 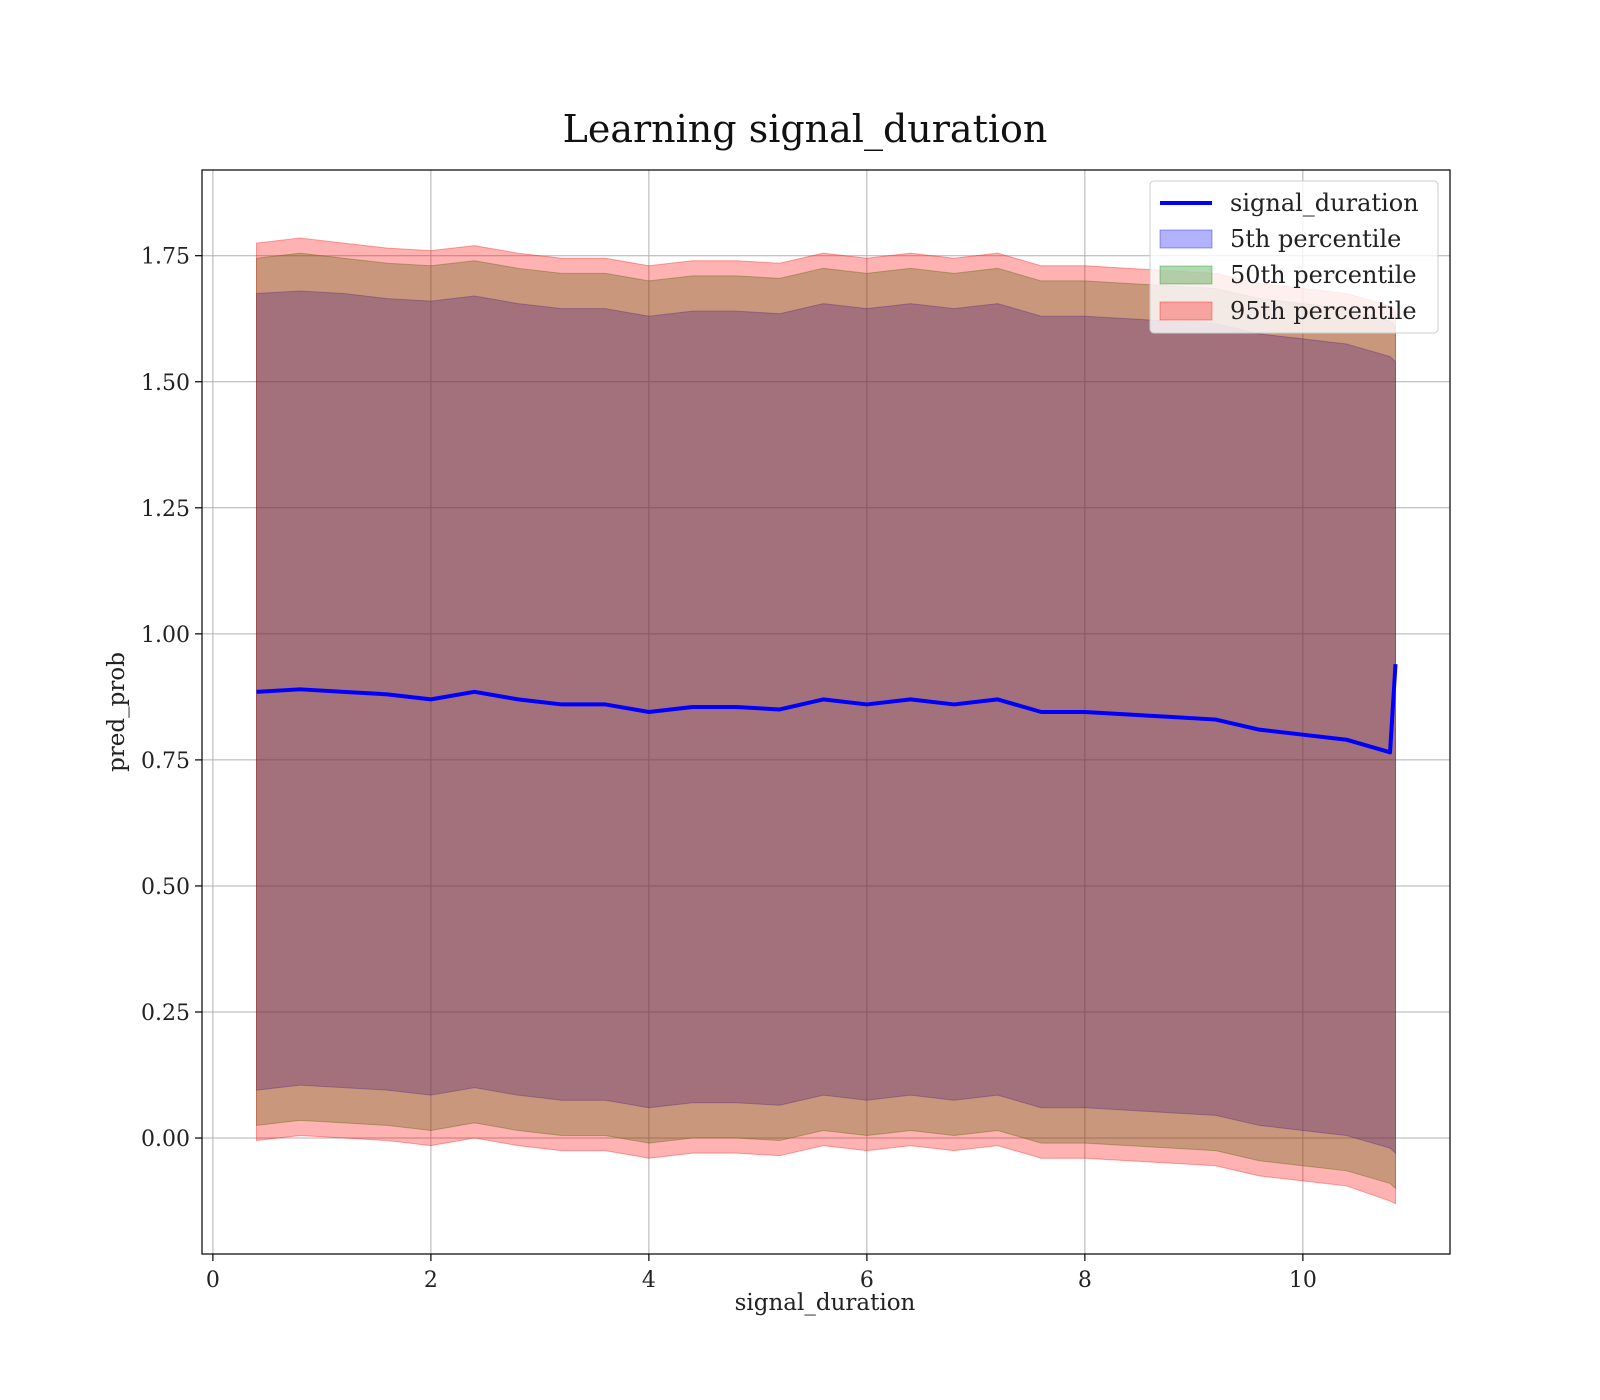 What do you see at coordinates (1323, 311) in the screenshot?
I see `legend-entry: 95th percentile` at bounding box center [1323, 311].